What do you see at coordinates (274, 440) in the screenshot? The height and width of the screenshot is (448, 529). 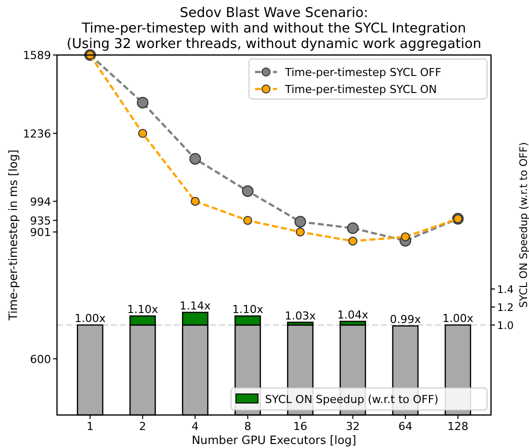 I see `x-axis-title: Number GPU Executors [log]` at bounding box center [274, 440].